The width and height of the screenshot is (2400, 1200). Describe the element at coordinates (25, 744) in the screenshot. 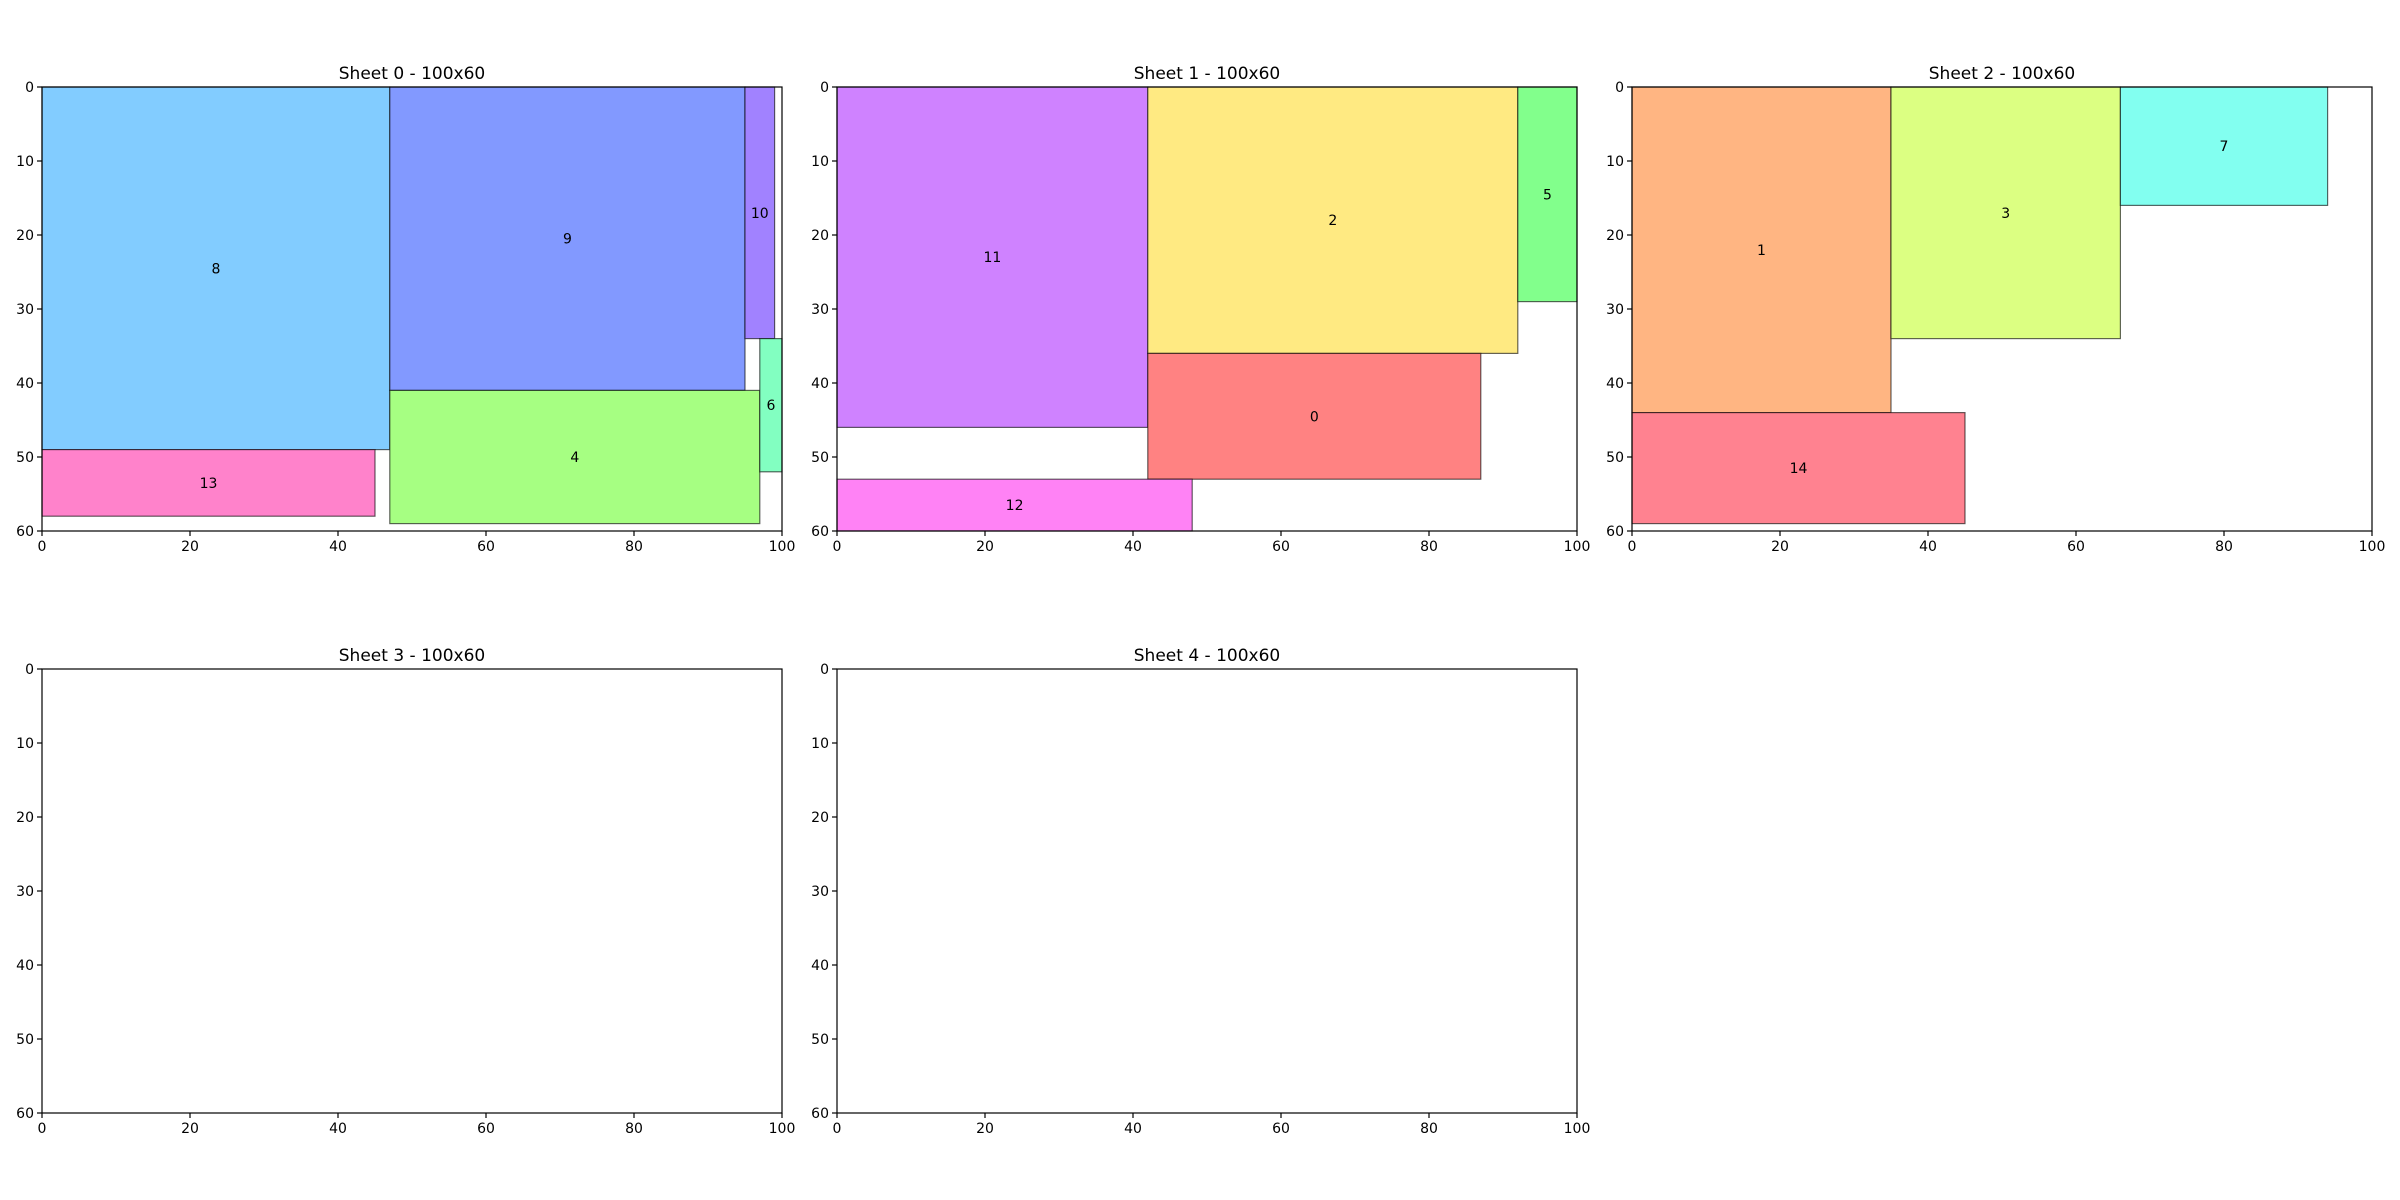

I see `sheet-3-ytick-label-10: 10` at that location.